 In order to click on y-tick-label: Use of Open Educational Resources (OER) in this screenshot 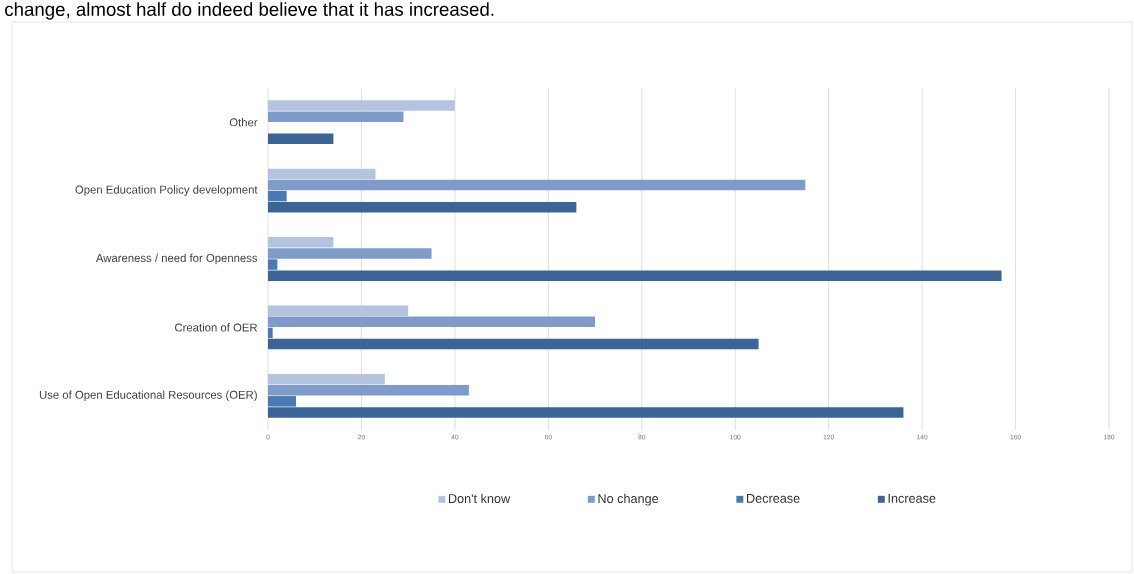, I will do `click(148, 396)`.